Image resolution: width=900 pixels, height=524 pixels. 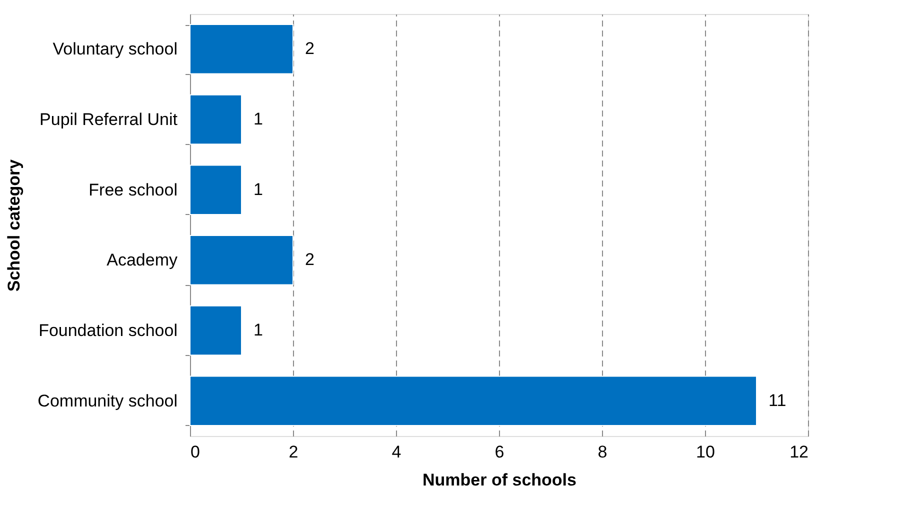 What do you see at coordinates (195, 452) in the screenshot?
I see `x-tick-label: 0` at bounding box center [195, 452].